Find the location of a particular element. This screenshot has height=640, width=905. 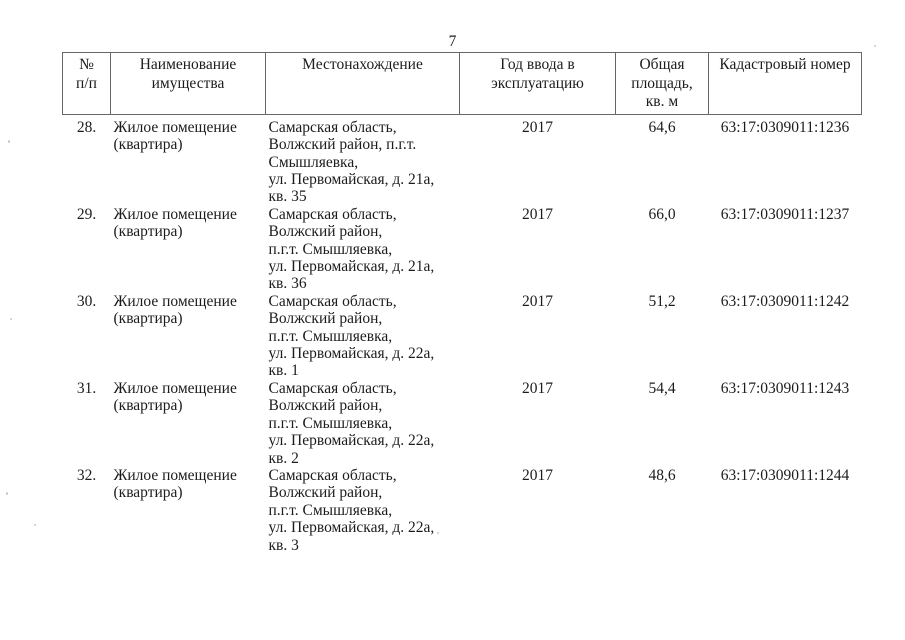

location-line: Смышляевка, is located at coordinates (313, 162).